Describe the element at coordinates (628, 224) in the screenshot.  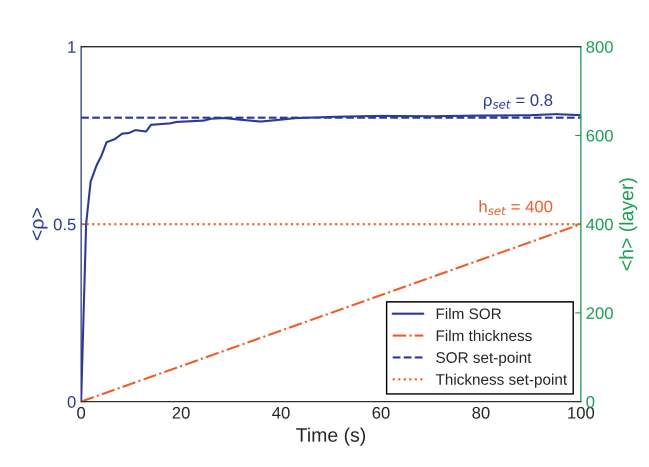
I see `y2-axis-title: <h> (layer)` at that location.